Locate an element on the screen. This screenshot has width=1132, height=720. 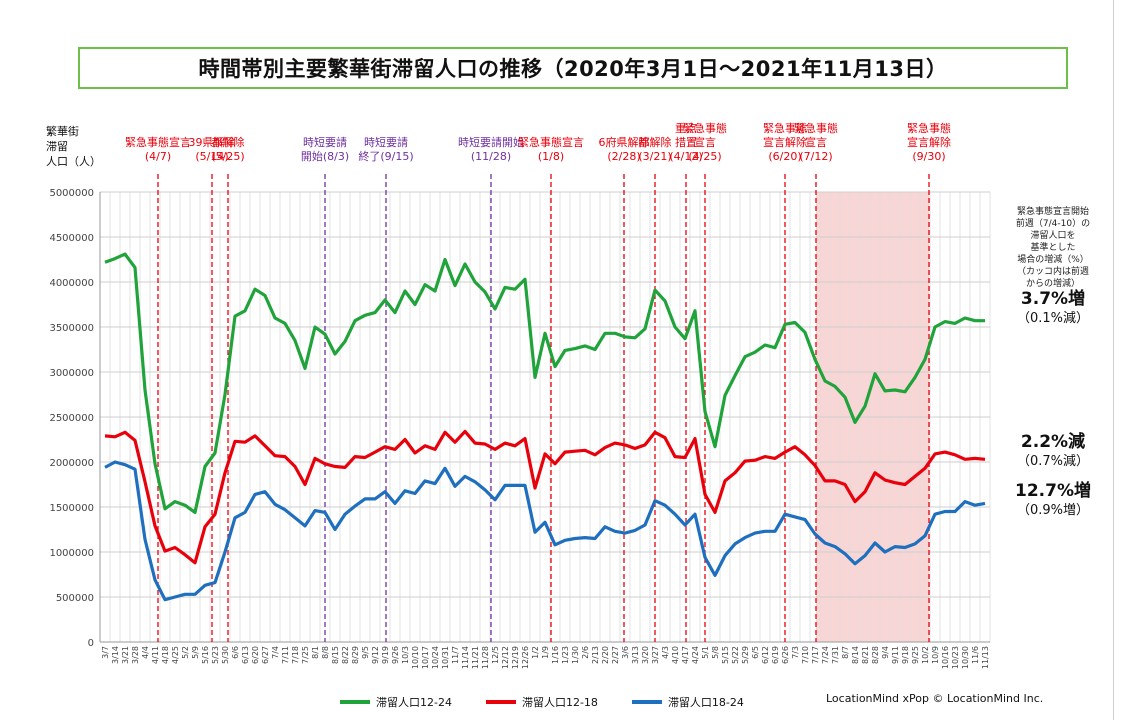
annotation-weekly: （0.9%増） is located at coordinates (1053, 510).